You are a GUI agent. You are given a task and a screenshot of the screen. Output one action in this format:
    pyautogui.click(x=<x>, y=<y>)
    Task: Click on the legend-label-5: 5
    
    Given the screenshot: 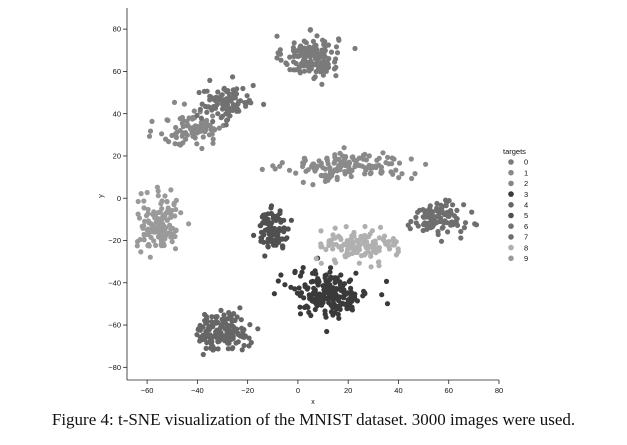 What is the action you would take?
    pyautogui.click(x=526, y=215)
    